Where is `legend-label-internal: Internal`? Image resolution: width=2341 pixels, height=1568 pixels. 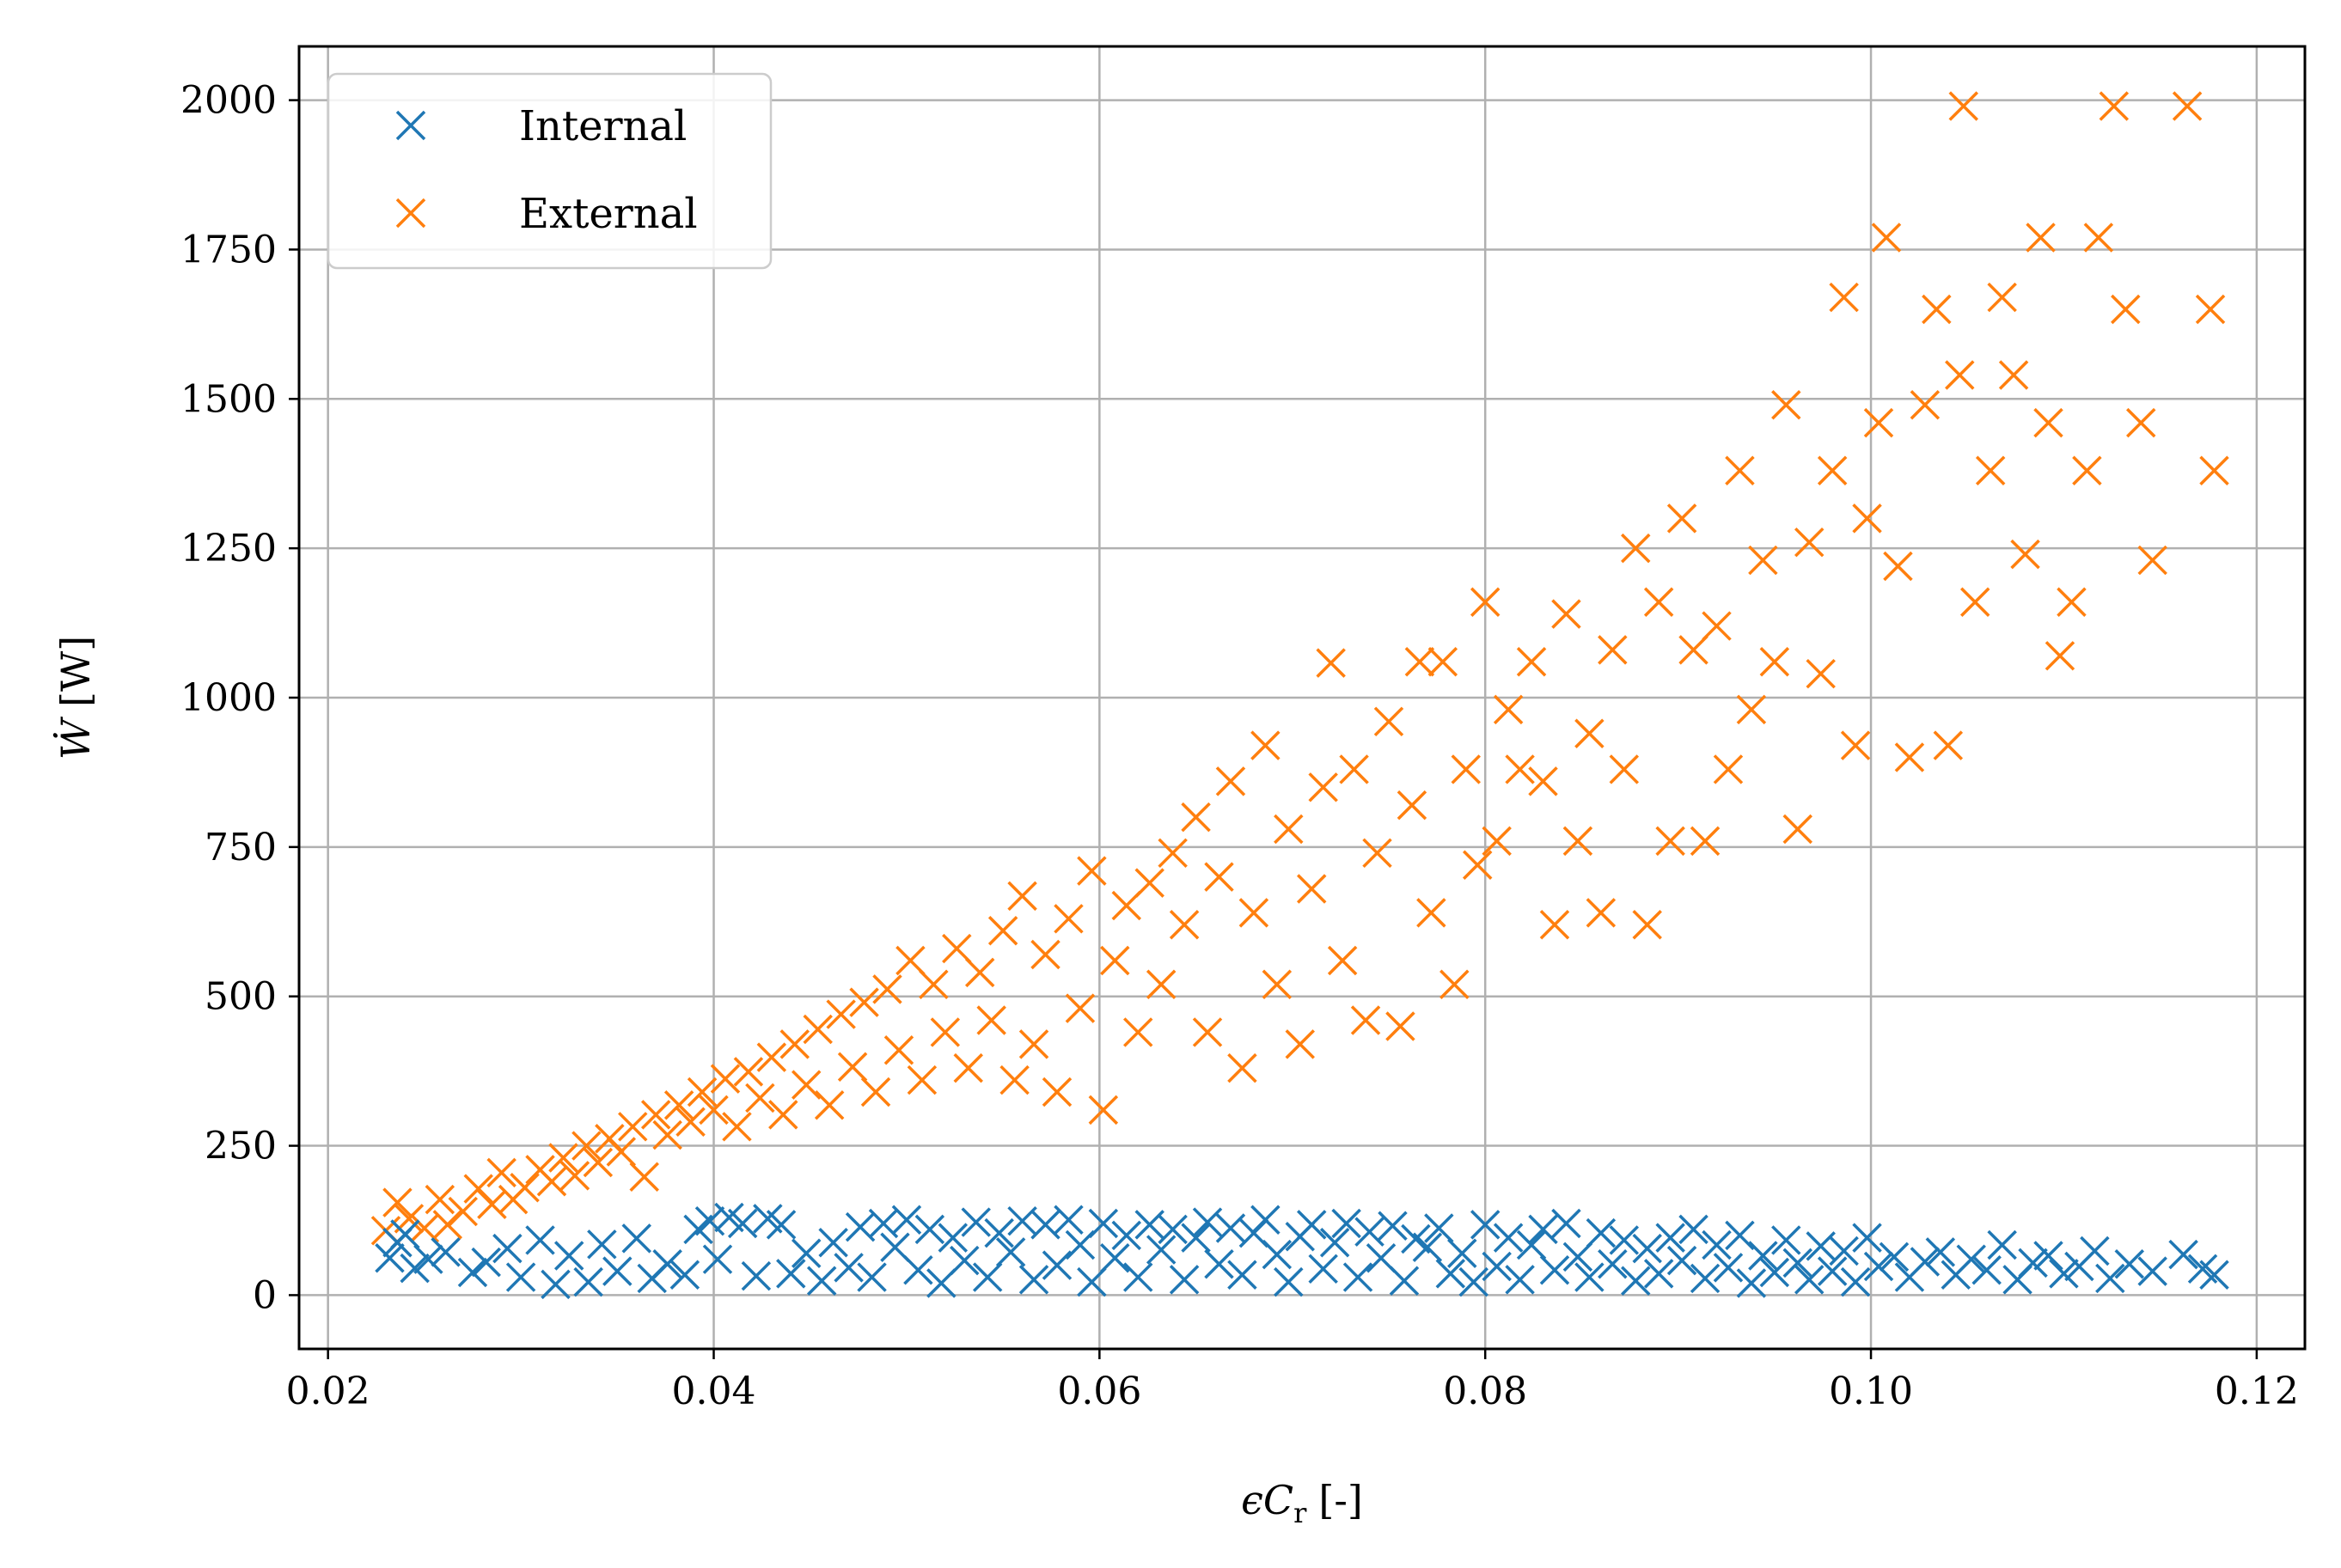
legend-label-internal: Internal is located at coordinates (603, 126).